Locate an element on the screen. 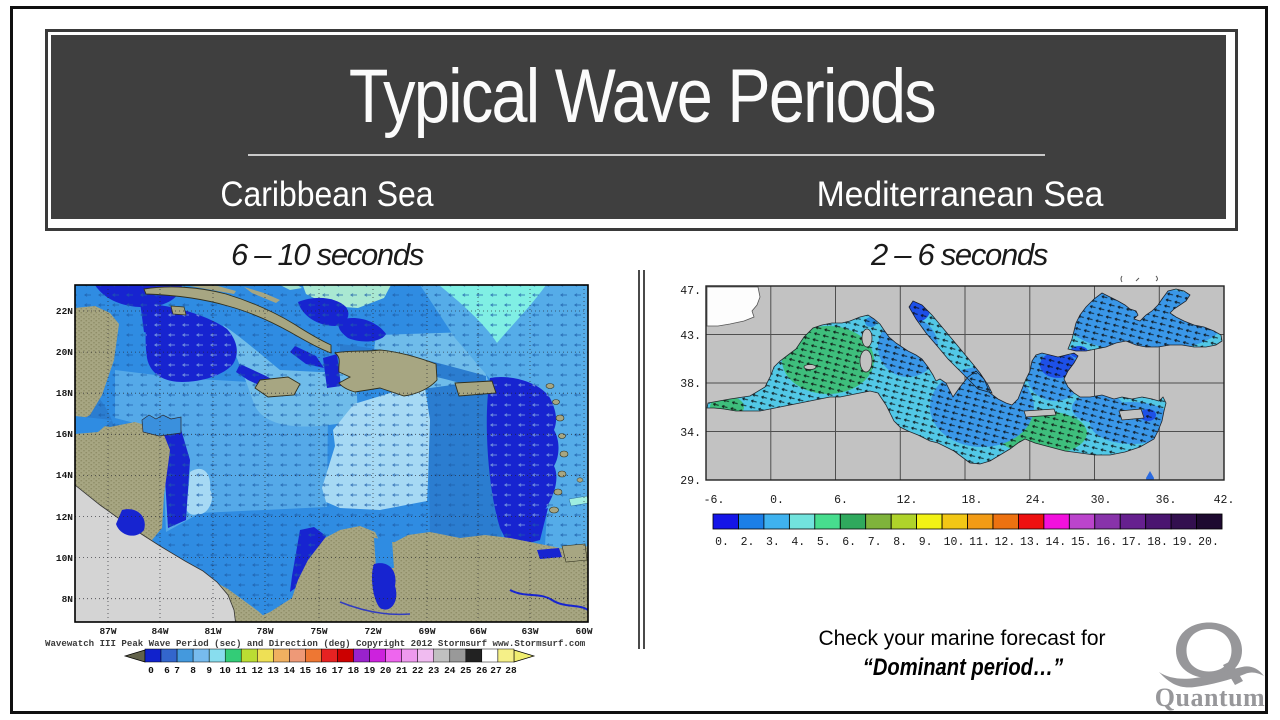 This screenshot has height=720, width=1280. svg-text: -6. is located at coordinates (714, 500).